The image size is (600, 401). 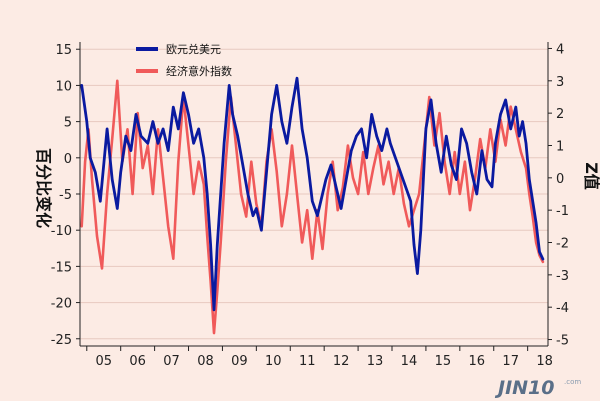 I want to click on left-tick-label: -5, so click(x=65, y=195).